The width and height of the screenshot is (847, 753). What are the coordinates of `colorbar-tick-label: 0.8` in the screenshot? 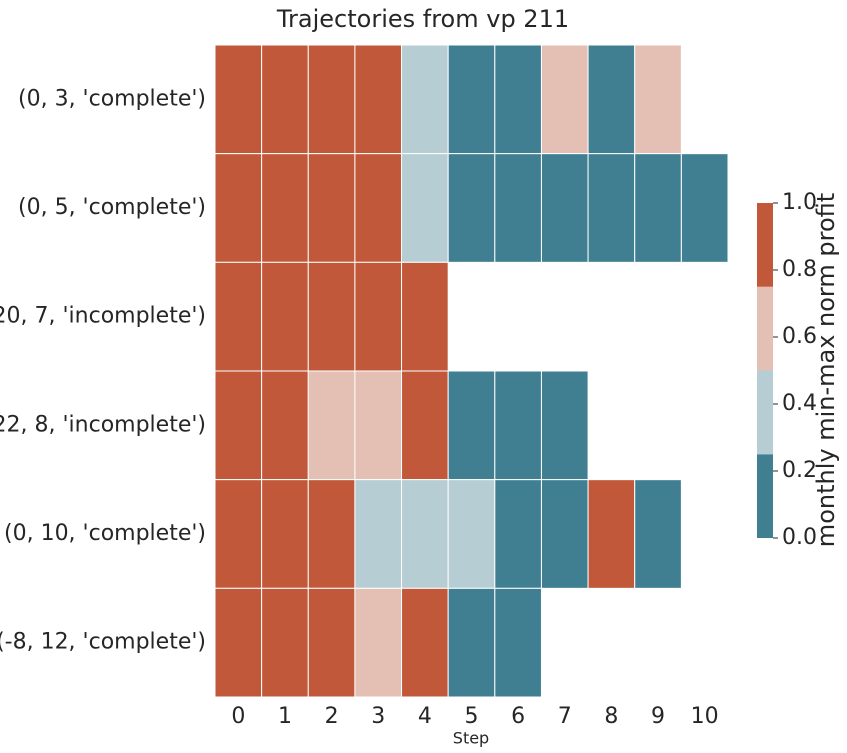 It's located at (799, 269).